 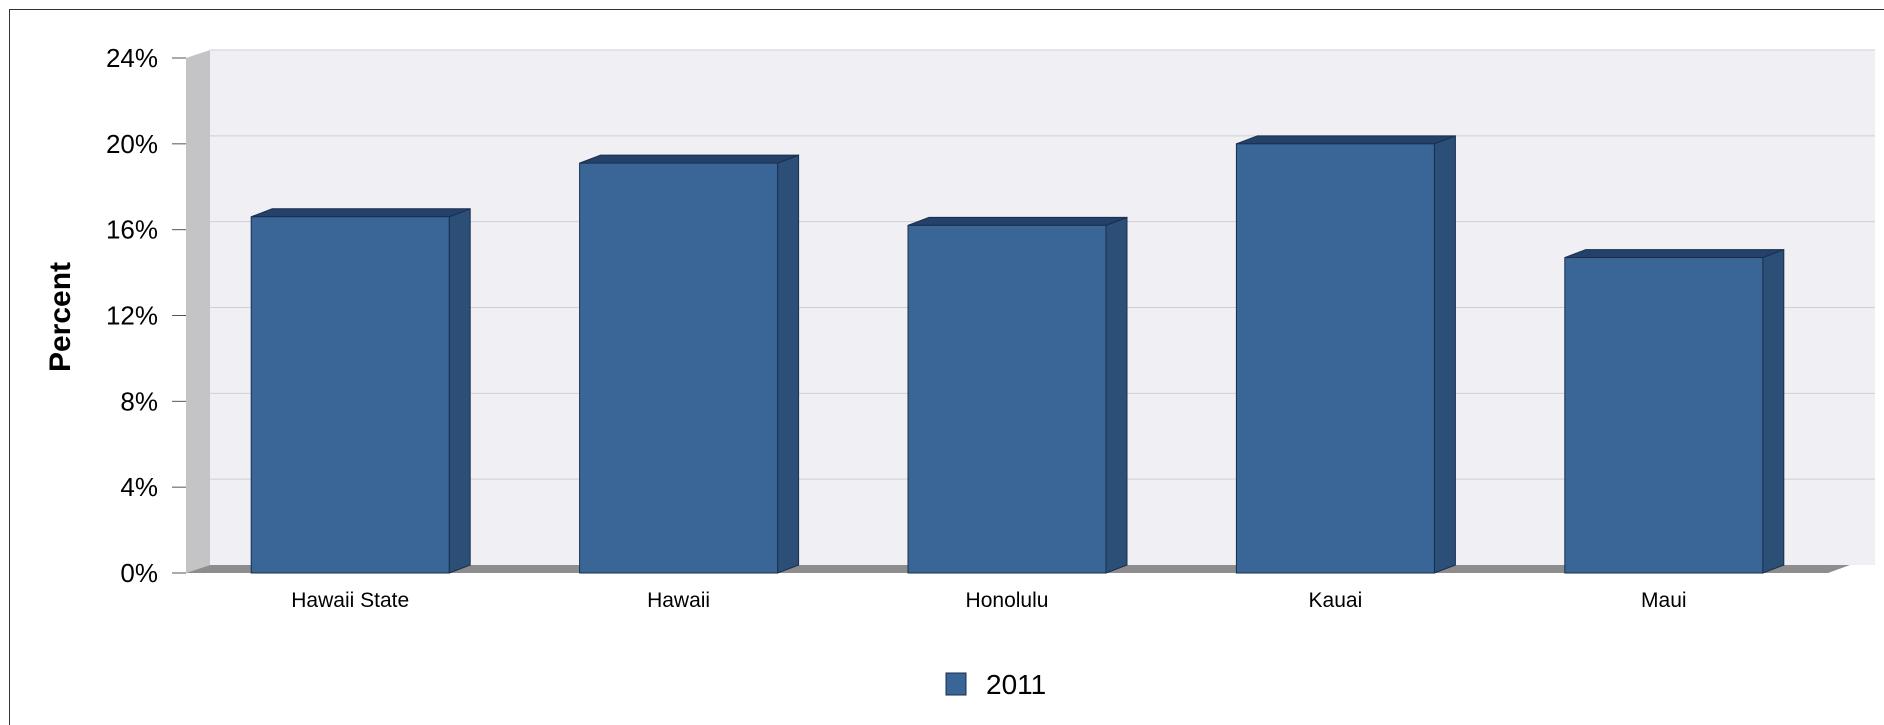 I want to click on x-tick-label: Honolulu, so click(x=1007, y=600).